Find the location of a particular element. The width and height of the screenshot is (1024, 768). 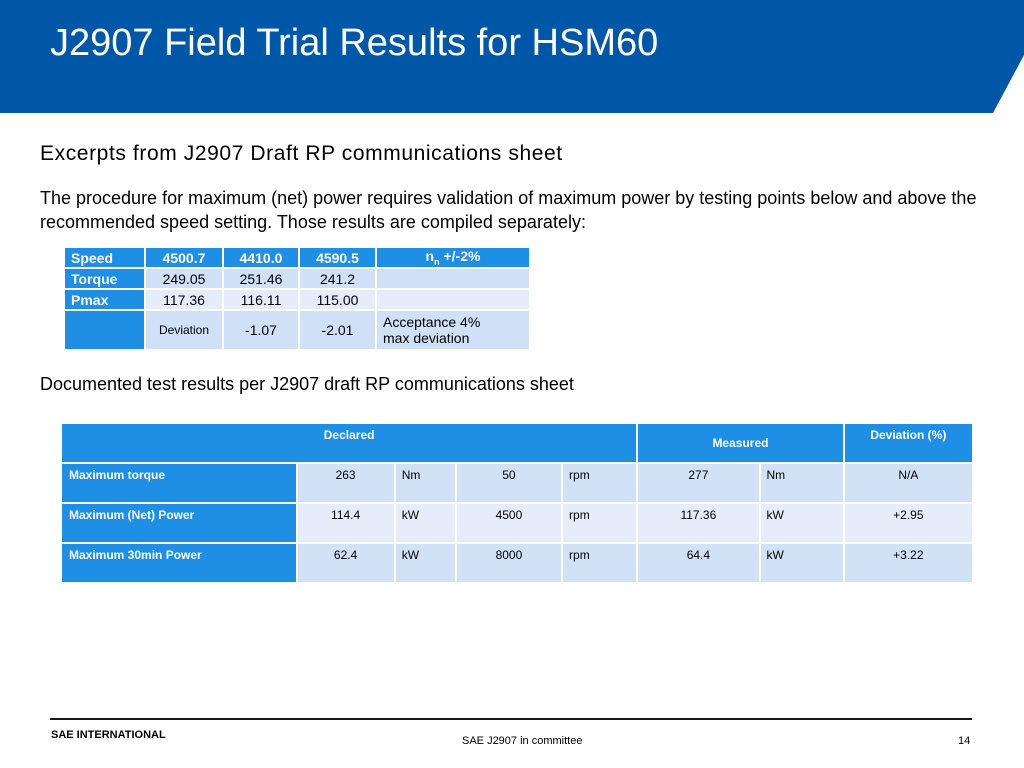

acceptance-line: max deviation is located at coordinates (426, 338).